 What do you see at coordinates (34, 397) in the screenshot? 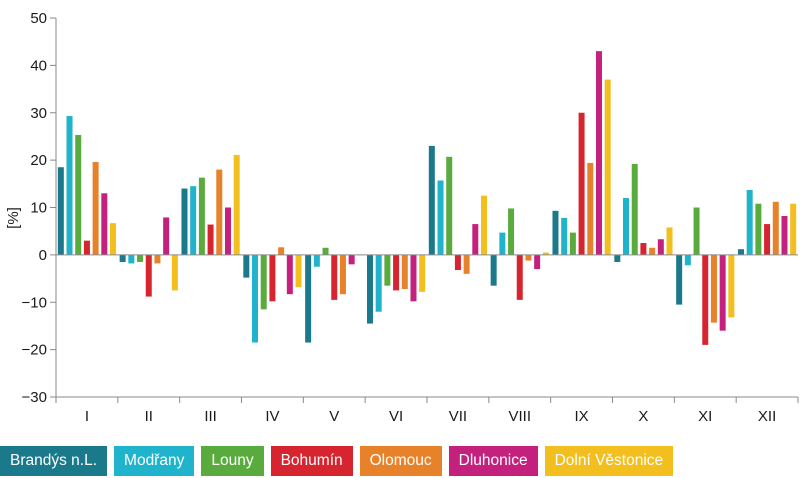
I see `y-tick-label: −30` at bounding box center [34, 397].